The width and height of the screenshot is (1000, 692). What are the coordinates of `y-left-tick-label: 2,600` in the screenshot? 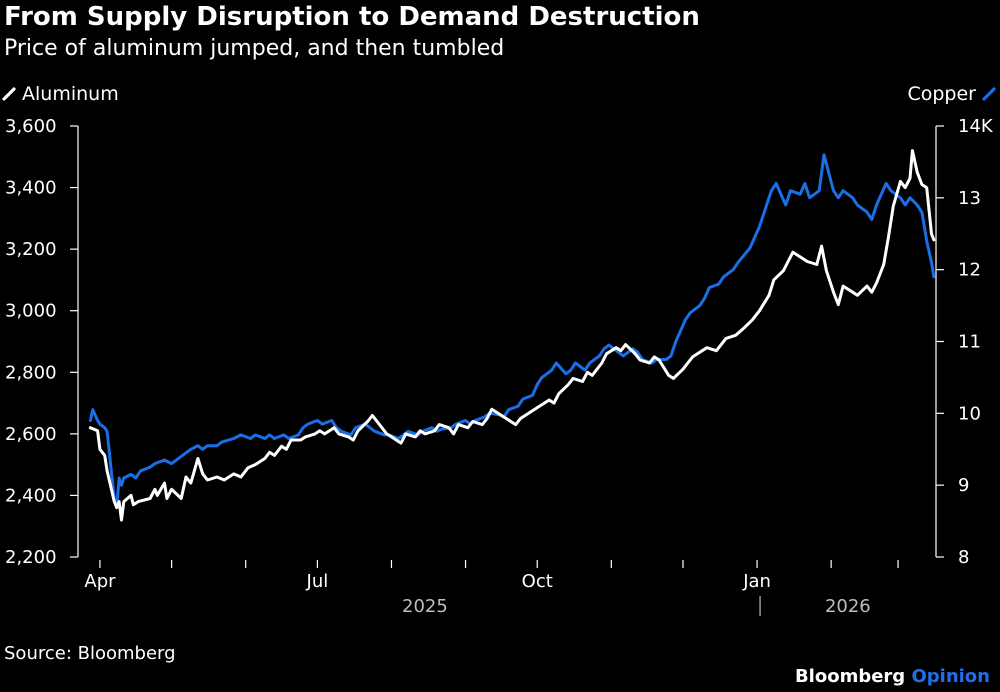 It's located at (31, 434).